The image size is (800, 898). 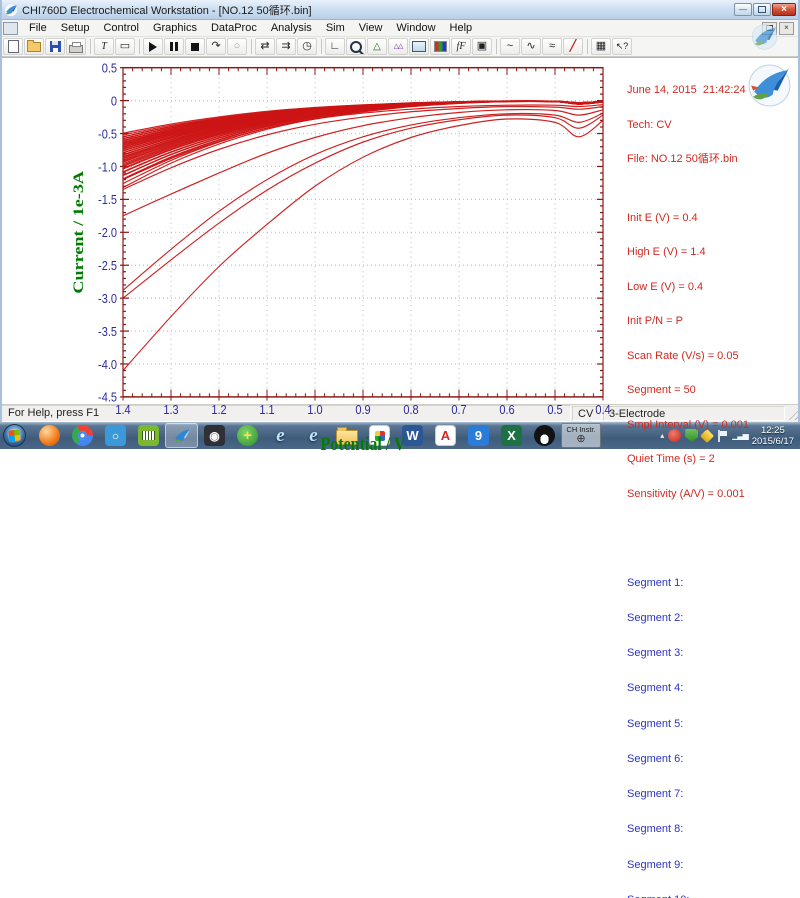 I want to click on display-options-button, so click(x=419, y=46).